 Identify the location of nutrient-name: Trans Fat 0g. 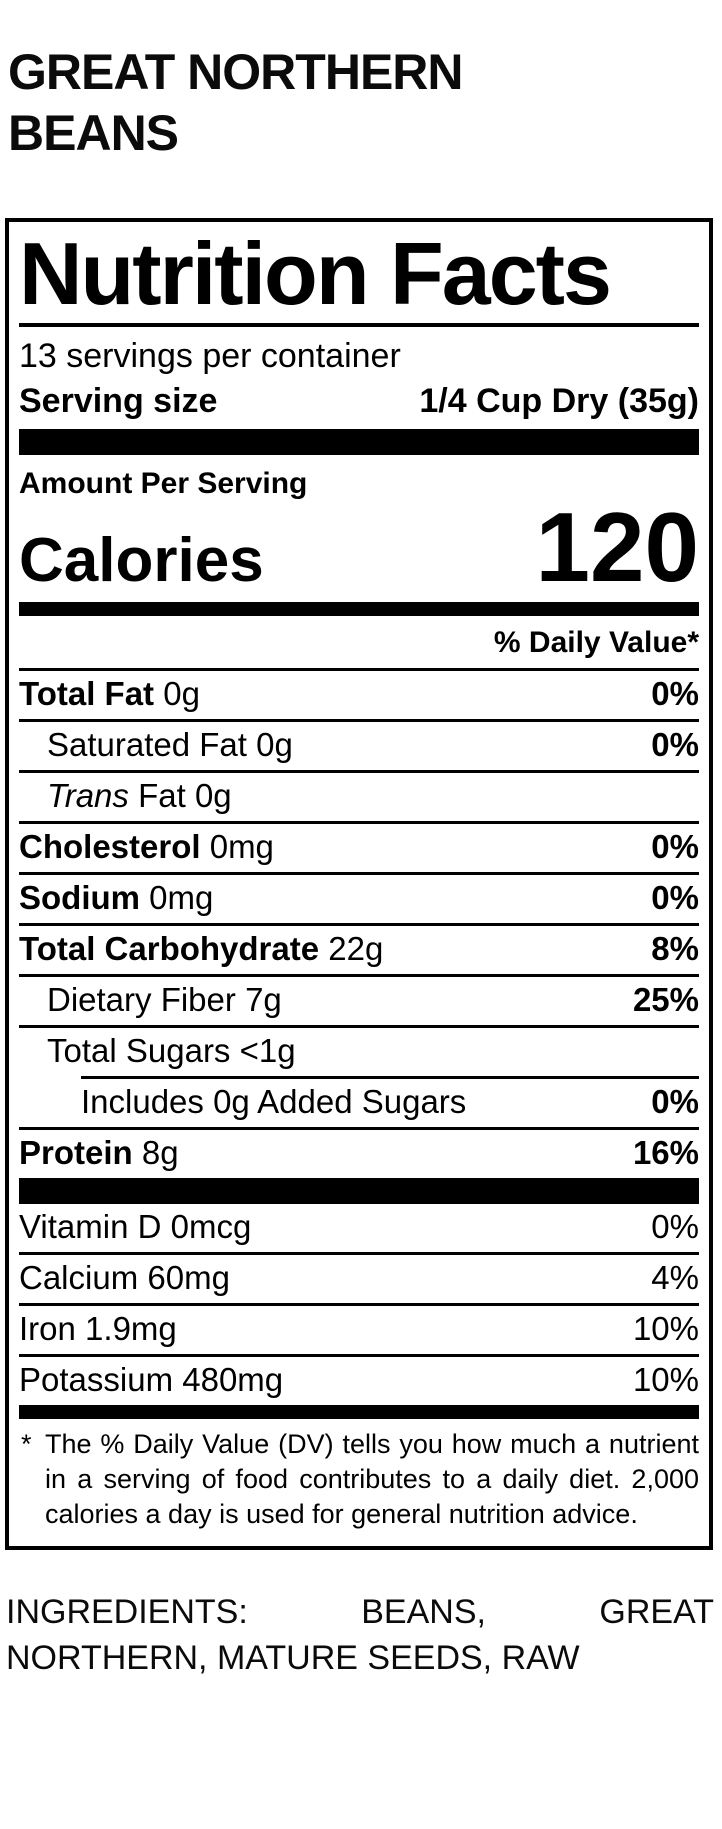
(139, 796).